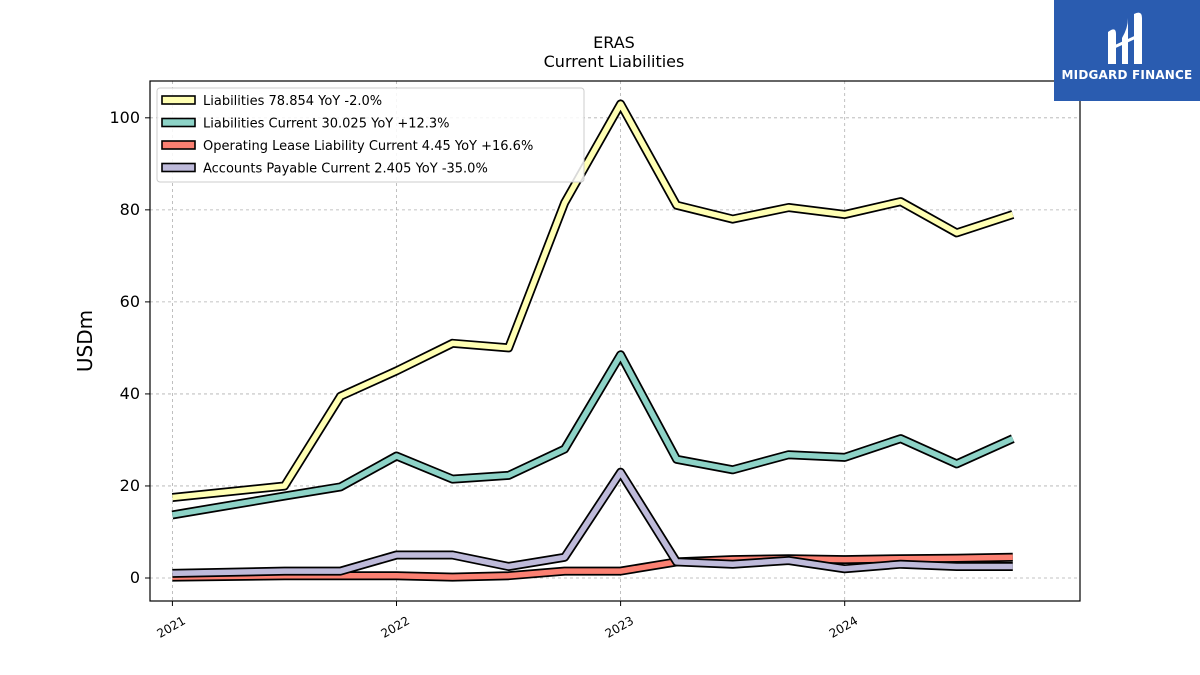  What do you see at coordinates (843, 626) in the screenshot?
I see `x-tick-label: 2024` at bounding box center [843, 626].